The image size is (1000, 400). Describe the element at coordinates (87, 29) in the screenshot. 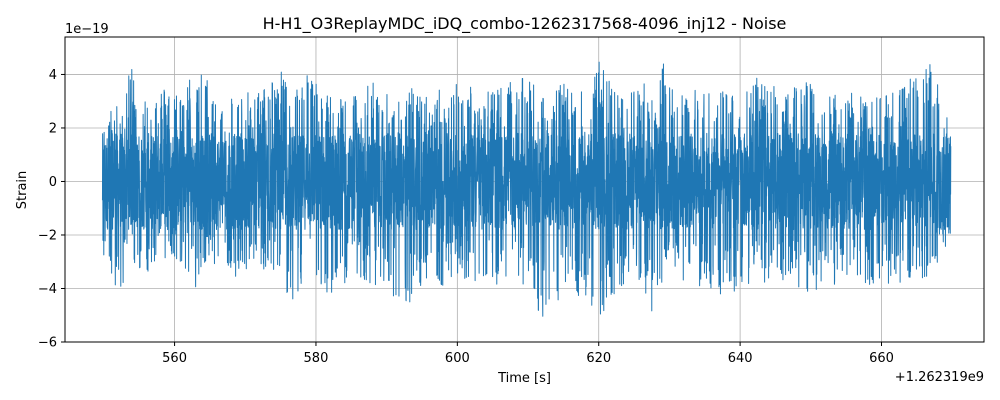

I see `y-axis-scale-text: 1e−19` at that location.